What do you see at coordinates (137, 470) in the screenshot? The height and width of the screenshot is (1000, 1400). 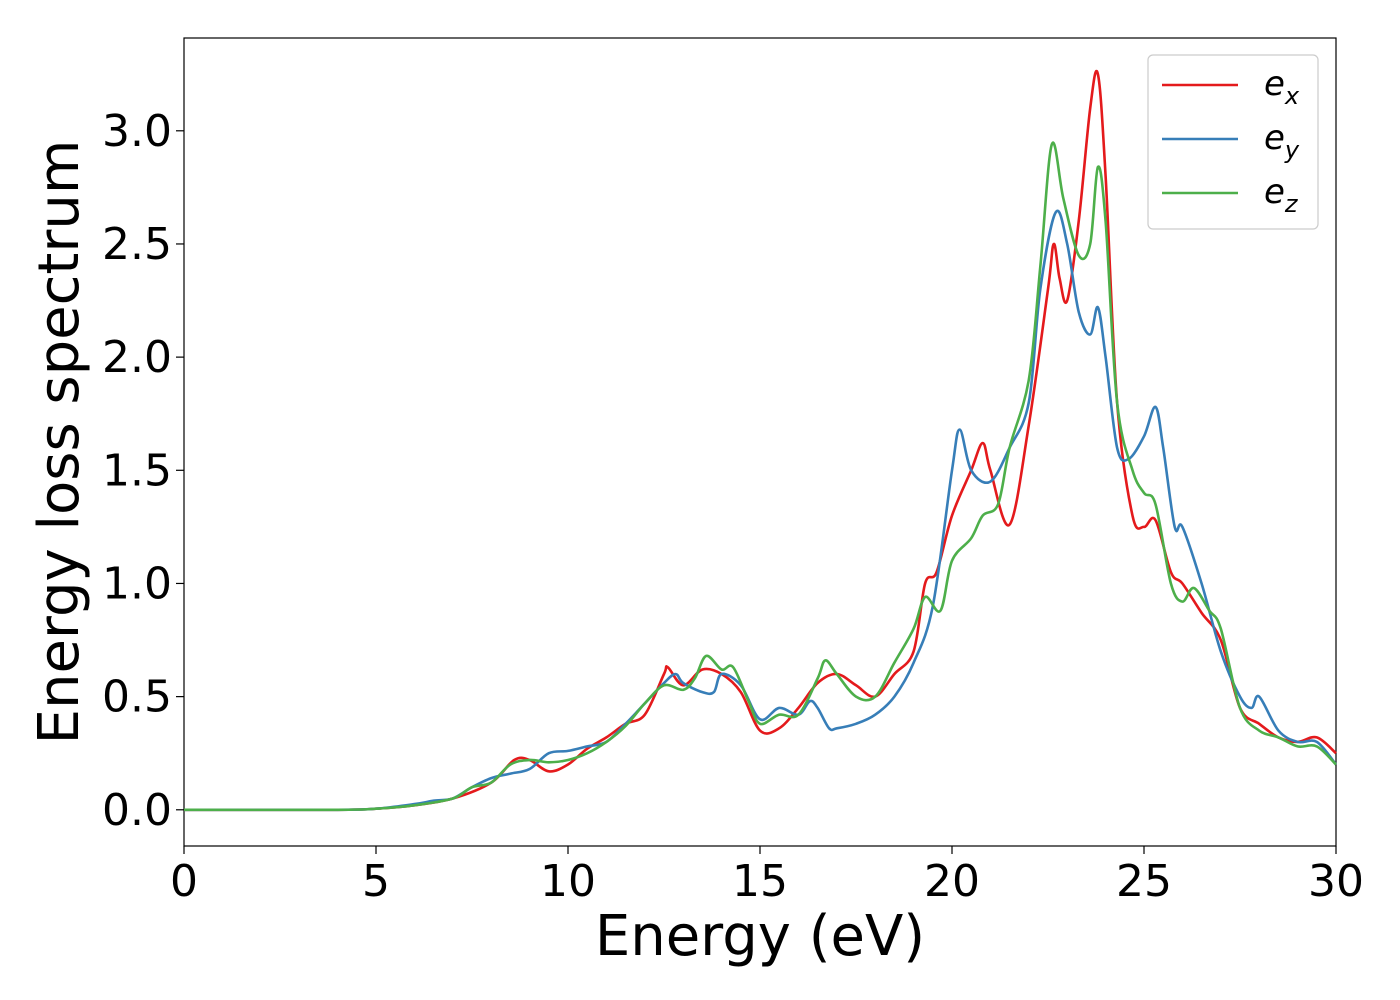 I see `y-tick-label: 1.5` at bounding box center [137, 470].